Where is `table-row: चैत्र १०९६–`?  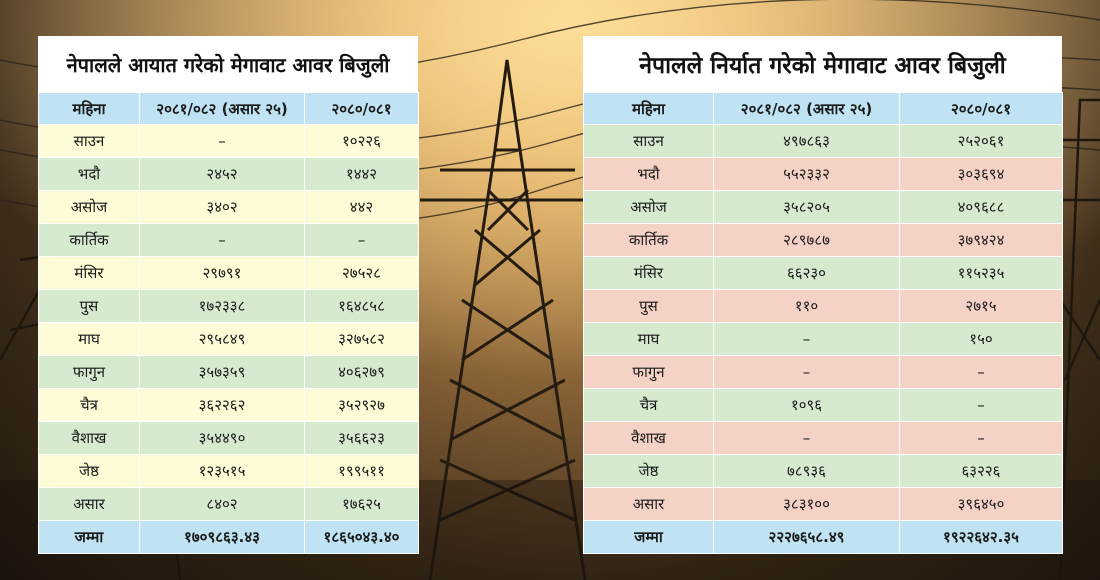
table-row: चैत्र १०९६– is located at coordinates (823, 405).